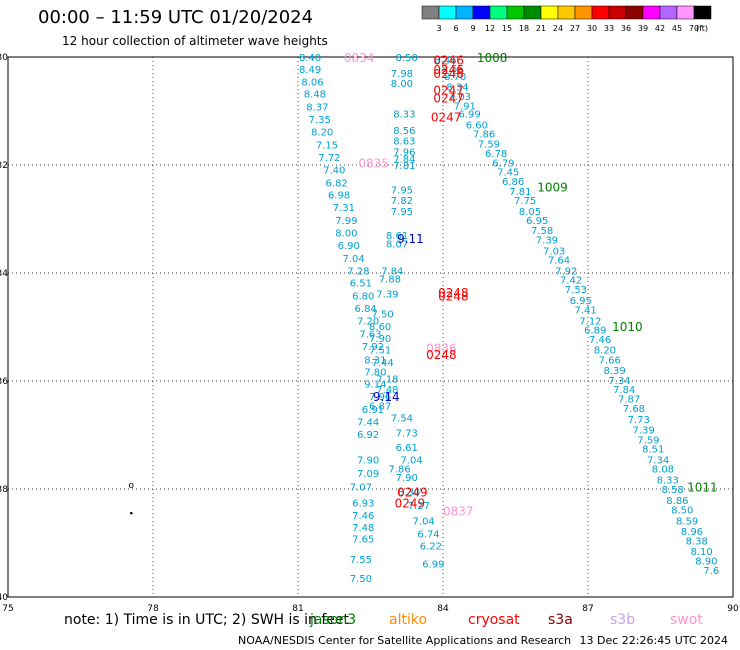 Image resolution: width=740 pixels, height=650 pixels. I want to click on wave-height-value: 8.70, so click(455, 77).